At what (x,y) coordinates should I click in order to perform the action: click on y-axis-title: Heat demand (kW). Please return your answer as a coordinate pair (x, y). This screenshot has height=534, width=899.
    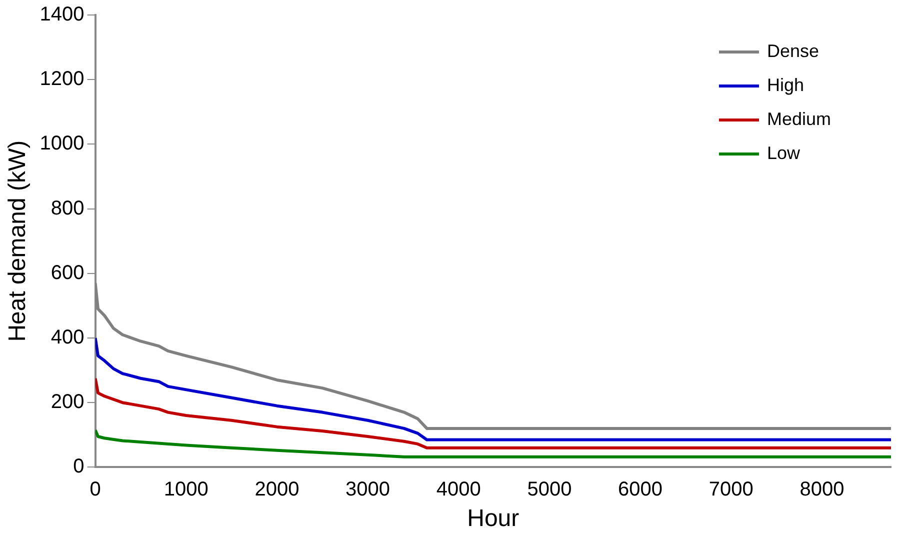
    Looking at the image, I should click on (18, 241).